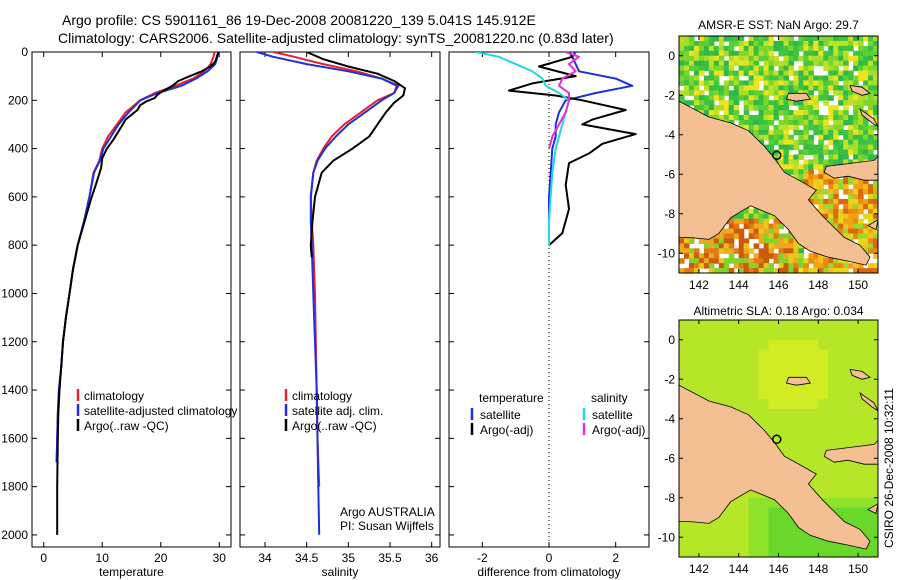  Describe the element at coordinates (387, 526) in the screenshot. I see `pi-annotation: PI: Susan Wijffels` at that location.